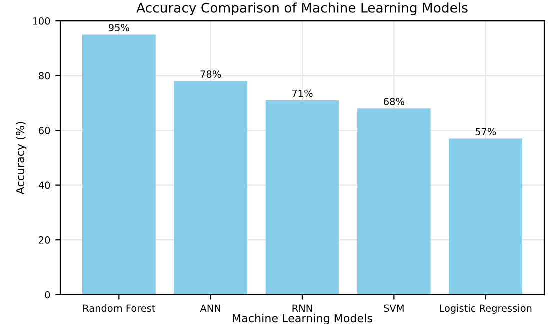 The width and height of the screenshot is (550, 324). What do you see at coordinates (44, 240) in the screenshot?
I see `y-tick-label: 20` at bounding box center [44, 240].